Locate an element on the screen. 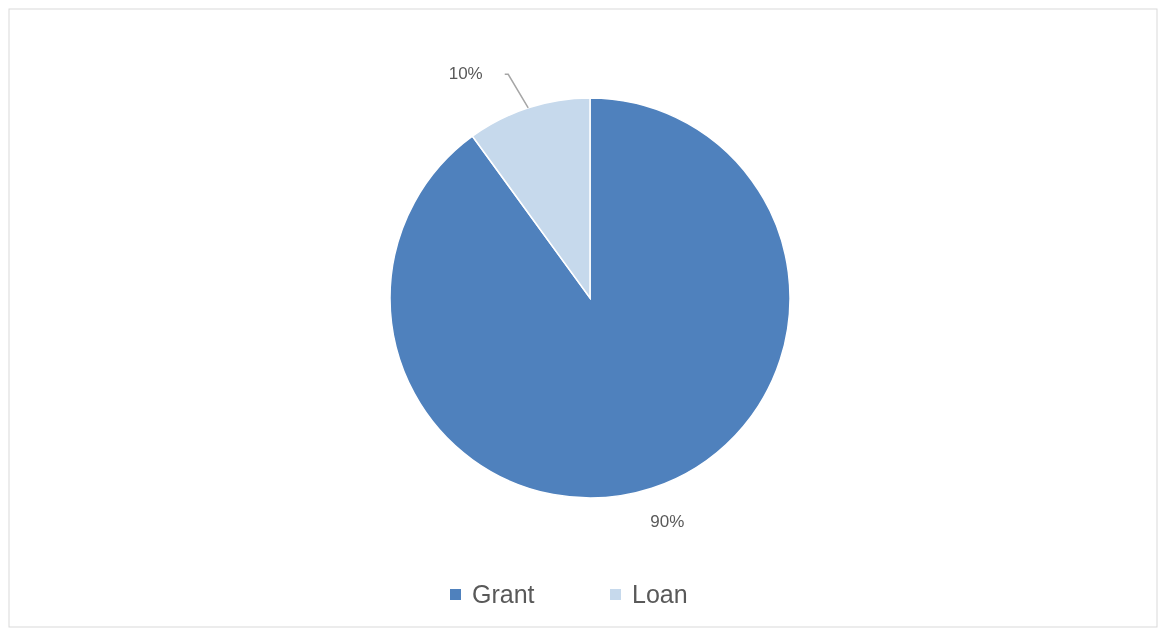  data-label: 10% is located at coordinates (465, 74).